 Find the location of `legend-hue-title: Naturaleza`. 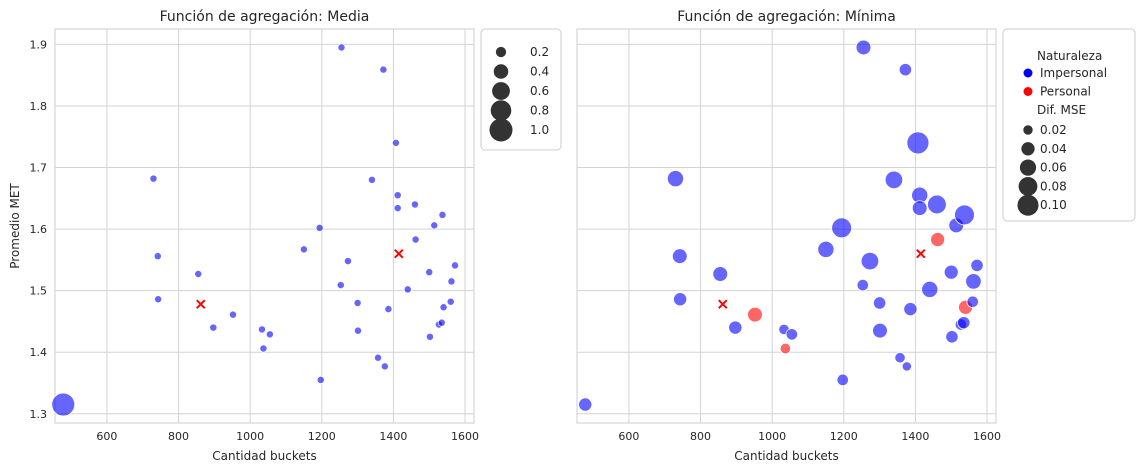

legend-hue-title: Naturaleza is located at coordinates (1069, 56).